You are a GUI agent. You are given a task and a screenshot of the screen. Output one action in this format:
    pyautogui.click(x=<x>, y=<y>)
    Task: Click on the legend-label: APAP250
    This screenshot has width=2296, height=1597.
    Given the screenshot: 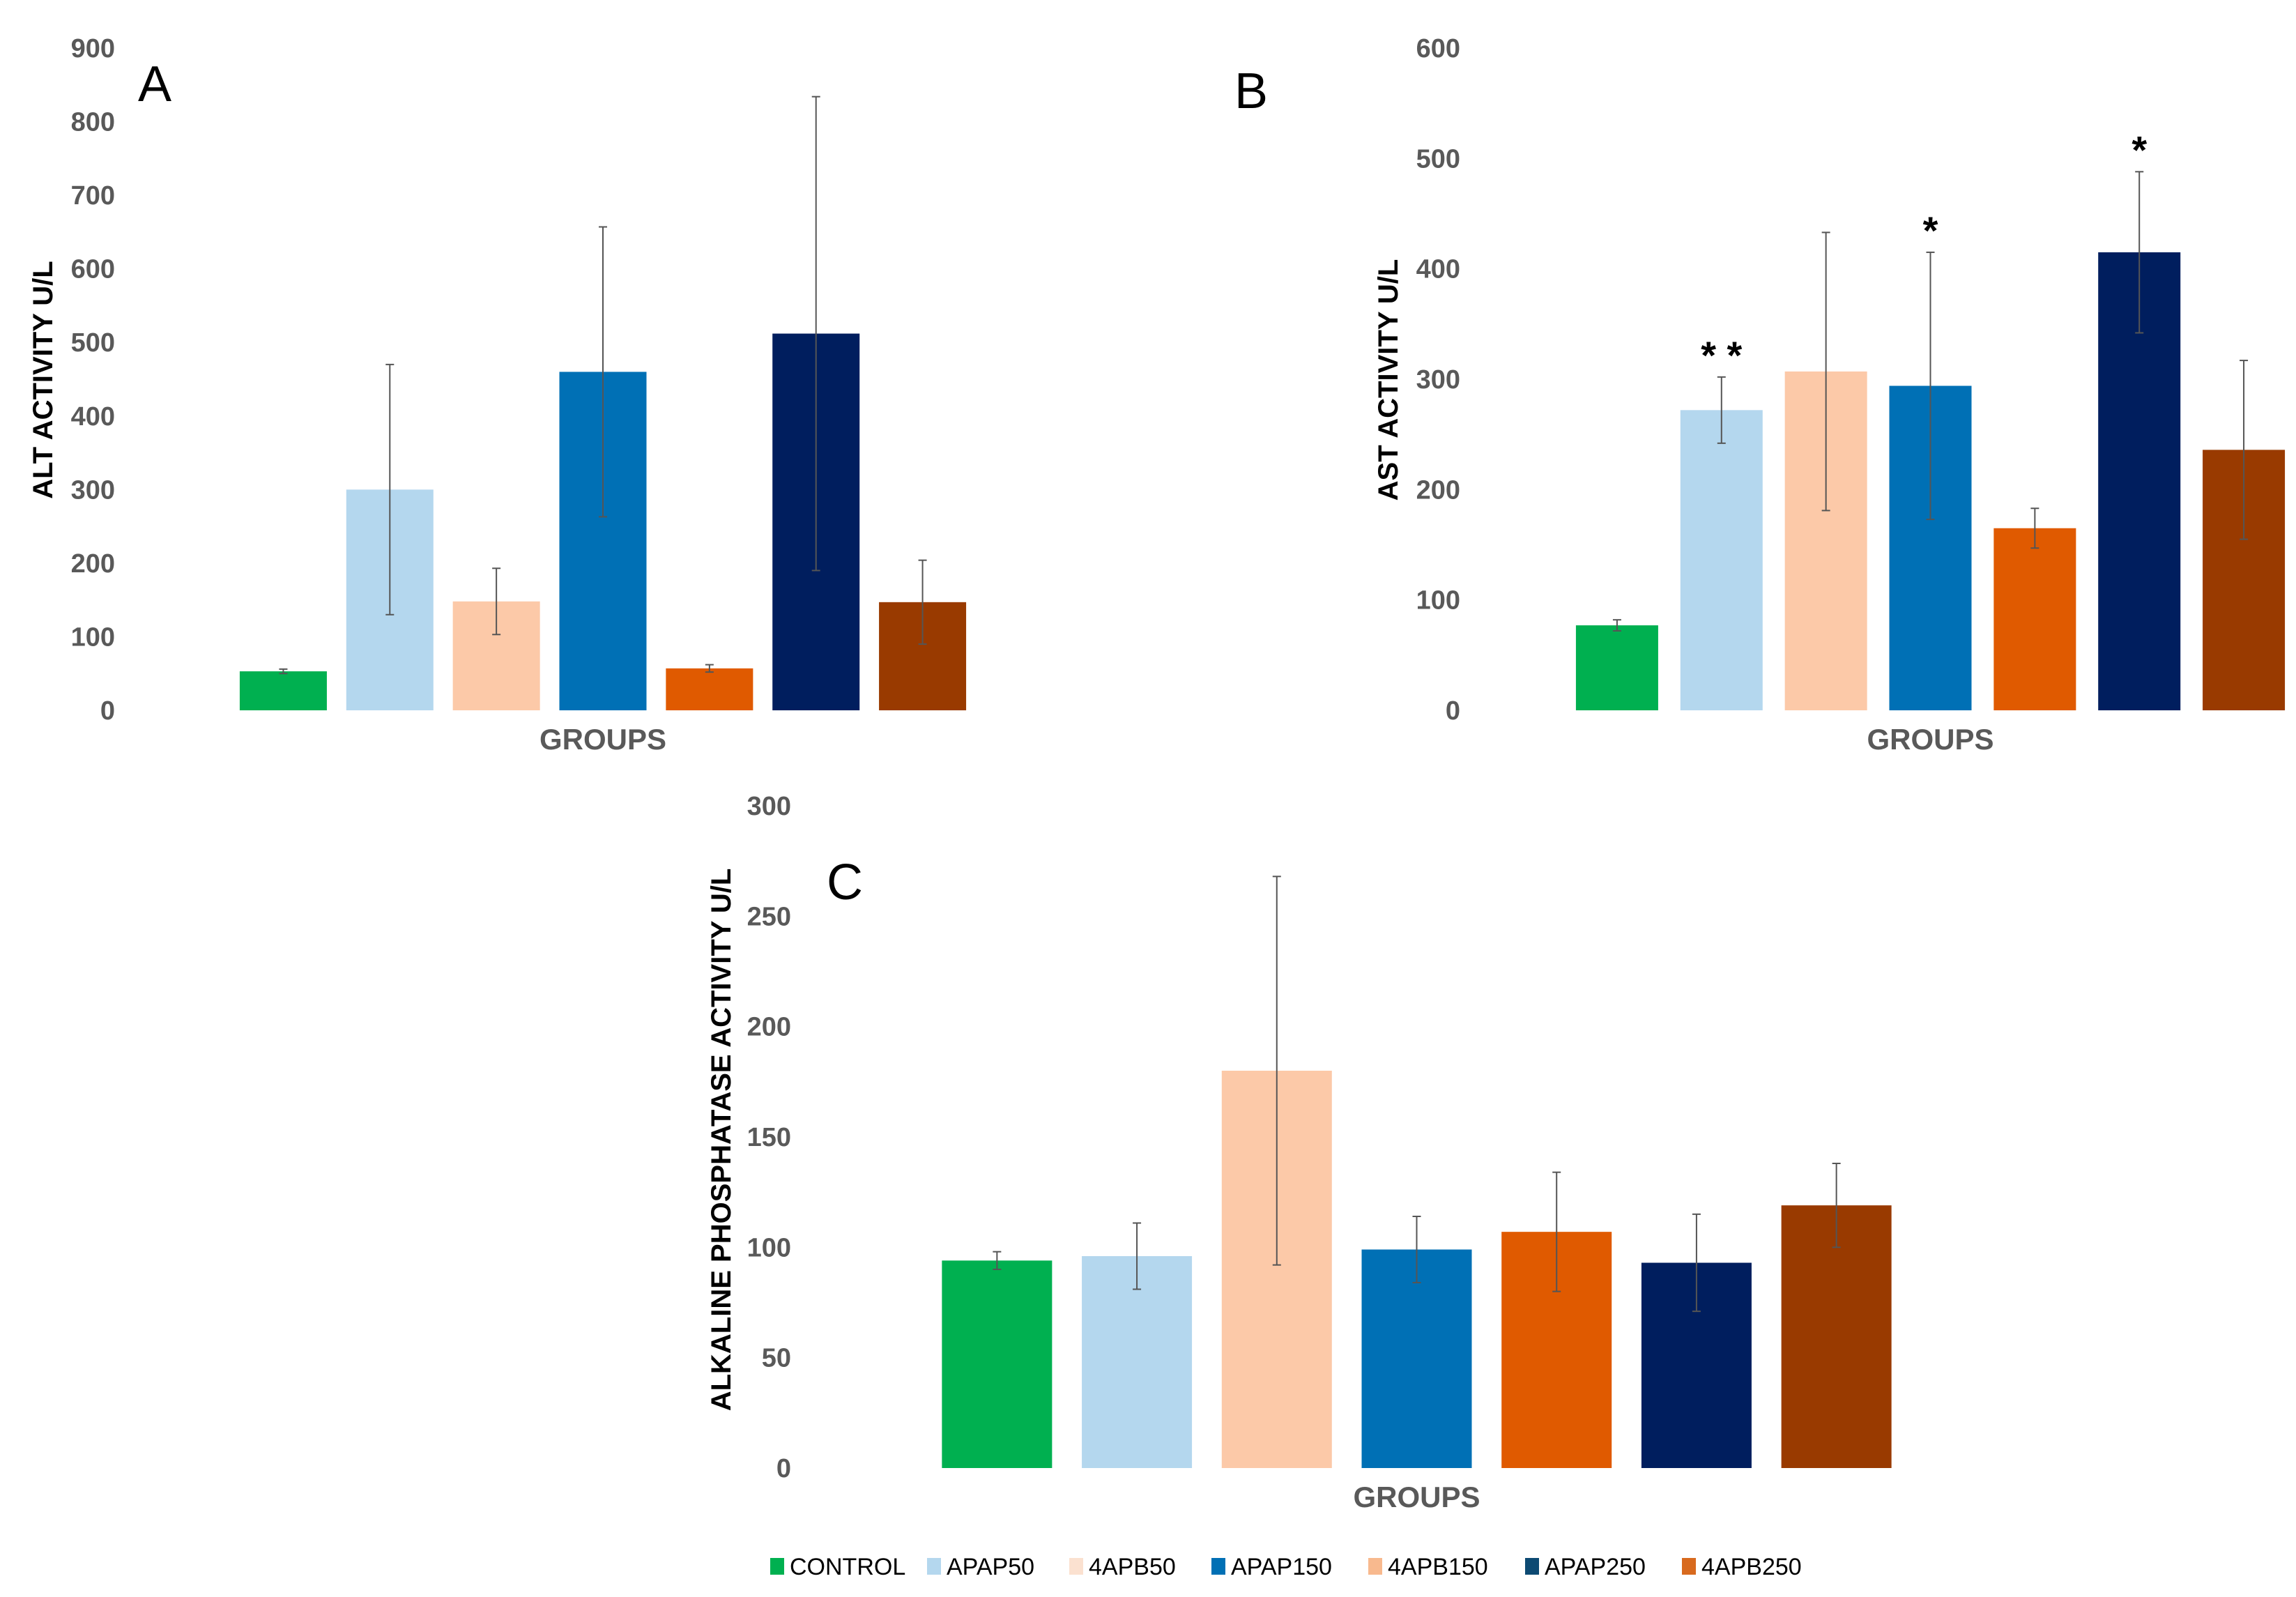 What is the action you would take?
    pyautogui.click(x=1595, y=1567)
    